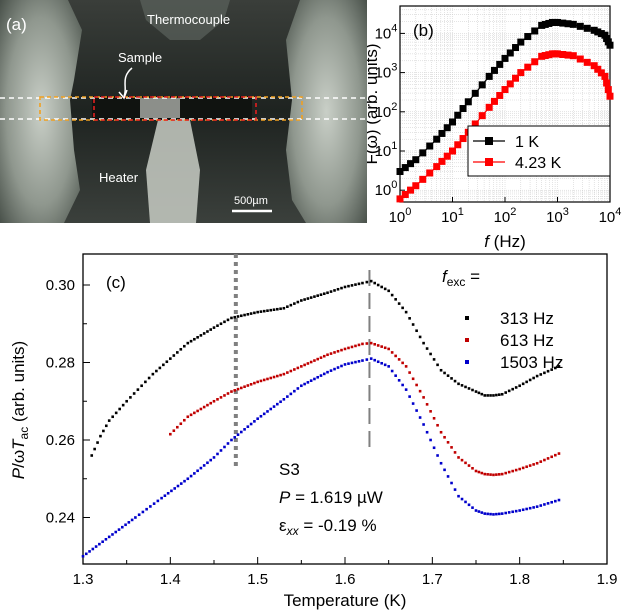 This screenshot has height=611, width=624. I want to click on panel-c-xtick-label: 1.5, so click(257, 579).